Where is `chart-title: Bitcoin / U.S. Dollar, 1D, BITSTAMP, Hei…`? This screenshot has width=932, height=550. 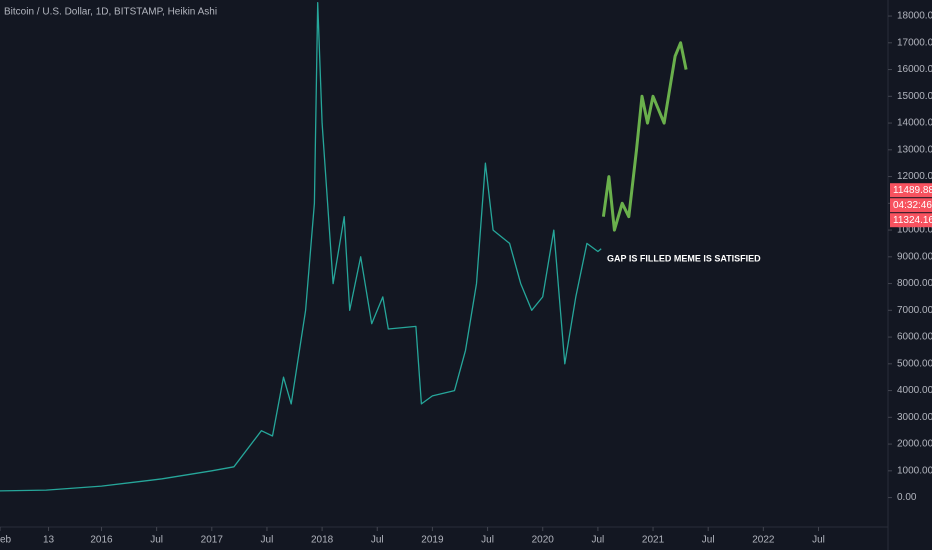 chart-title: Bitcoin / U.S. Dollar, 1D, BITSTAMP, Hei… is located at coordinates (110, 12).